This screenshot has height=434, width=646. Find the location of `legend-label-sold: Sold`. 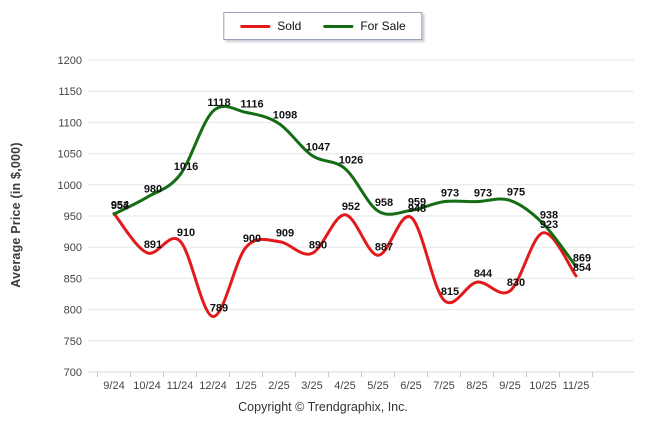

legend-label-sold: Sold is located at coordinates (289, 26).